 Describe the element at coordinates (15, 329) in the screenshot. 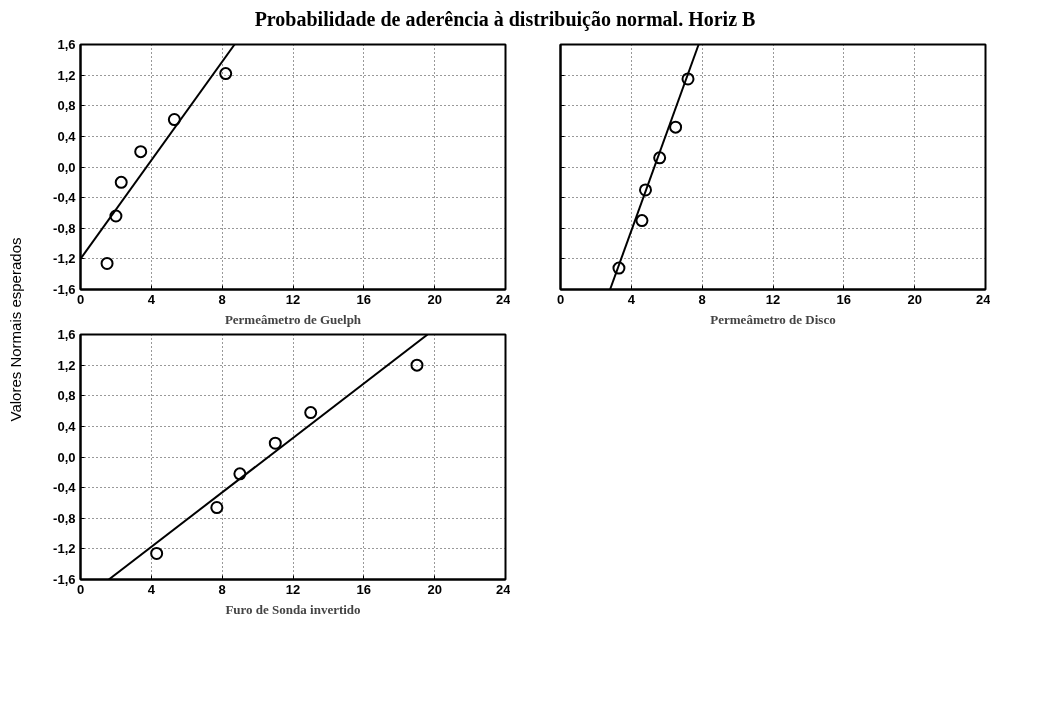

I see `y-axis-title: Valores Normais esperados` at that location.